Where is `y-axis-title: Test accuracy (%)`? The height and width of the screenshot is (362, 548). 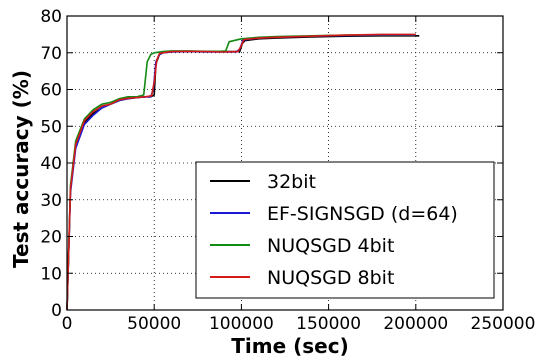
y-axis-title: Test accuracy (%) is located at coordinates (21, 169).